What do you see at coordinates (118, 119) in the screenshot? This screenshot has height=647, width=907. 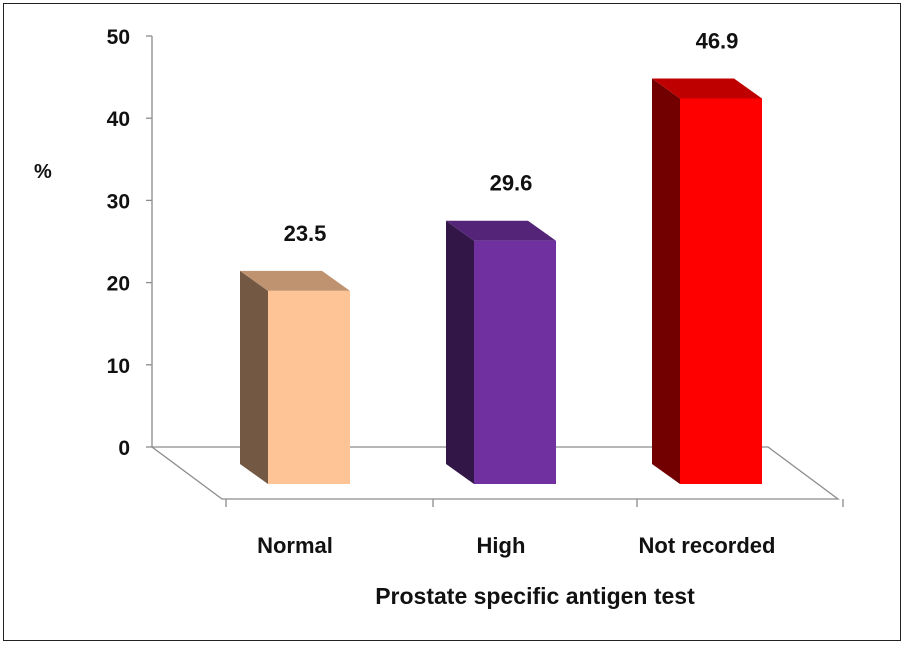 I see `y-tick-label: 40` at bounding box center [118, 119].